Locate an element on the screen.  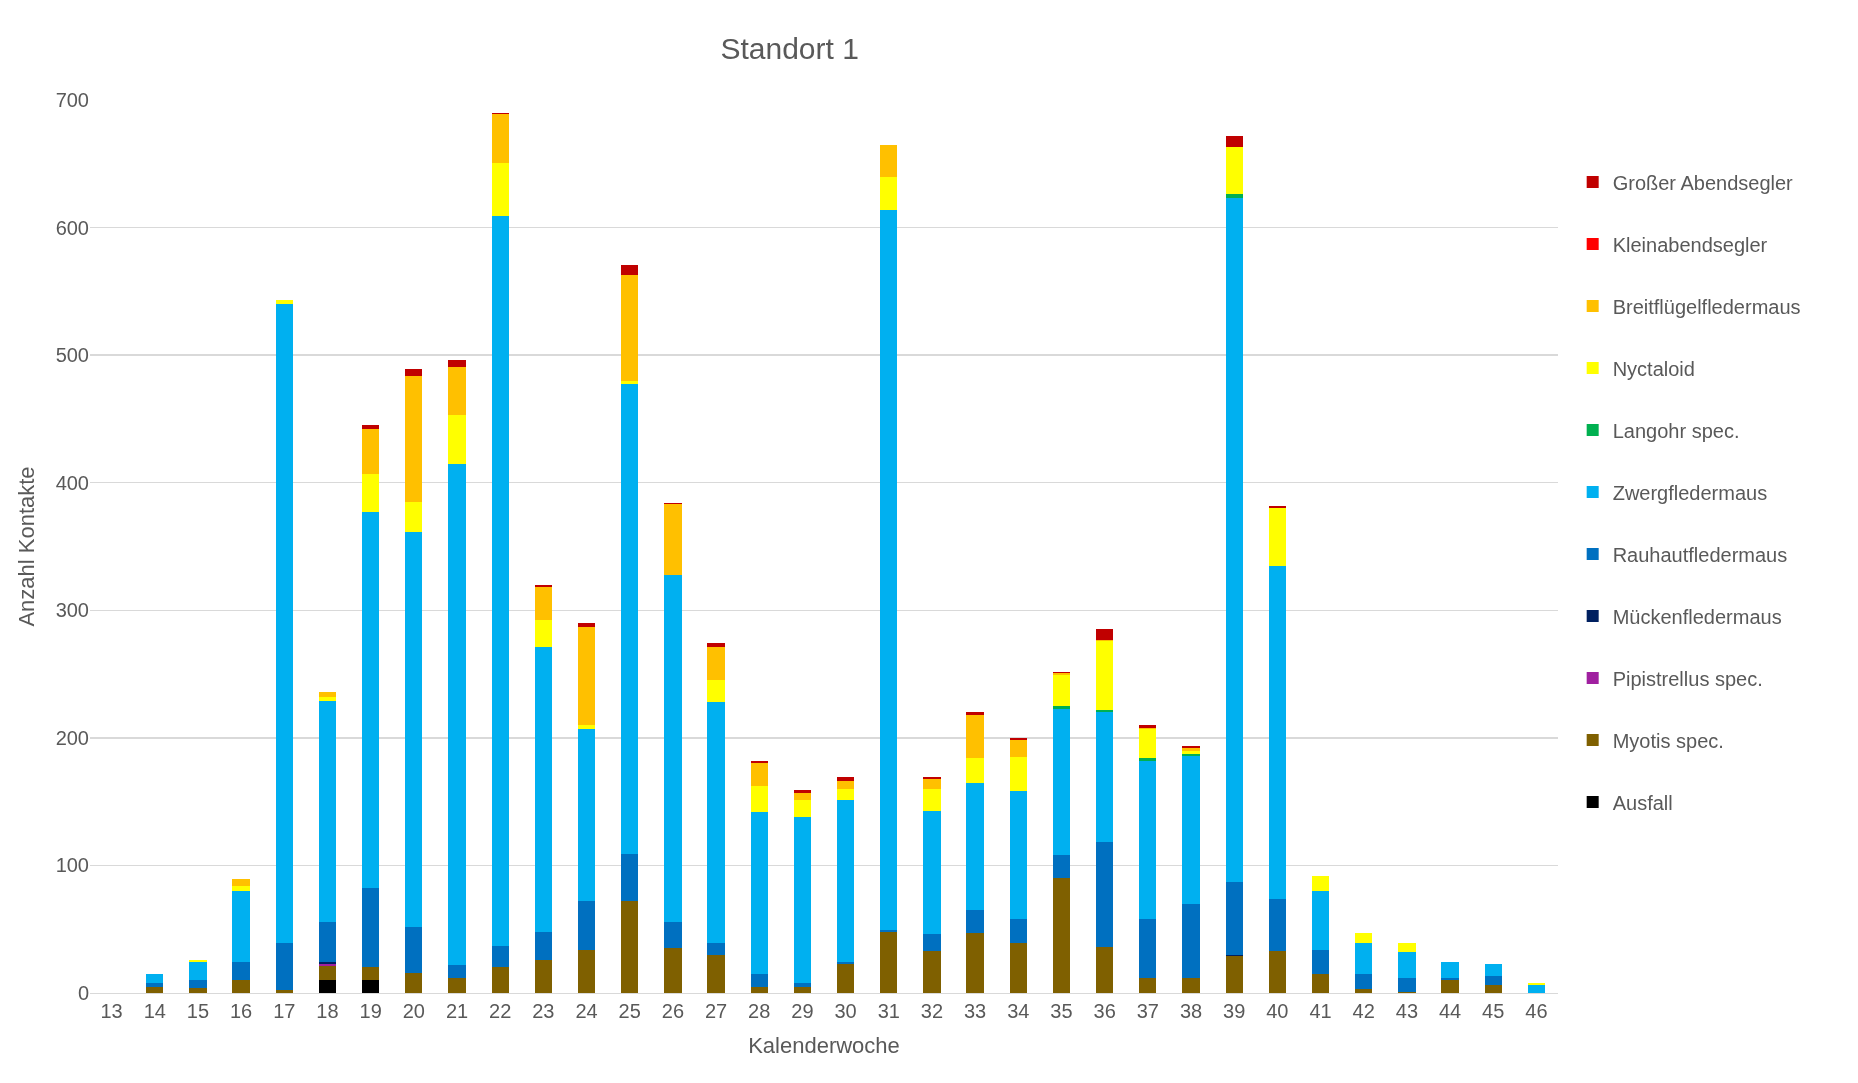
x-tick-label: 45 is located at coordinates (1493, 1011).